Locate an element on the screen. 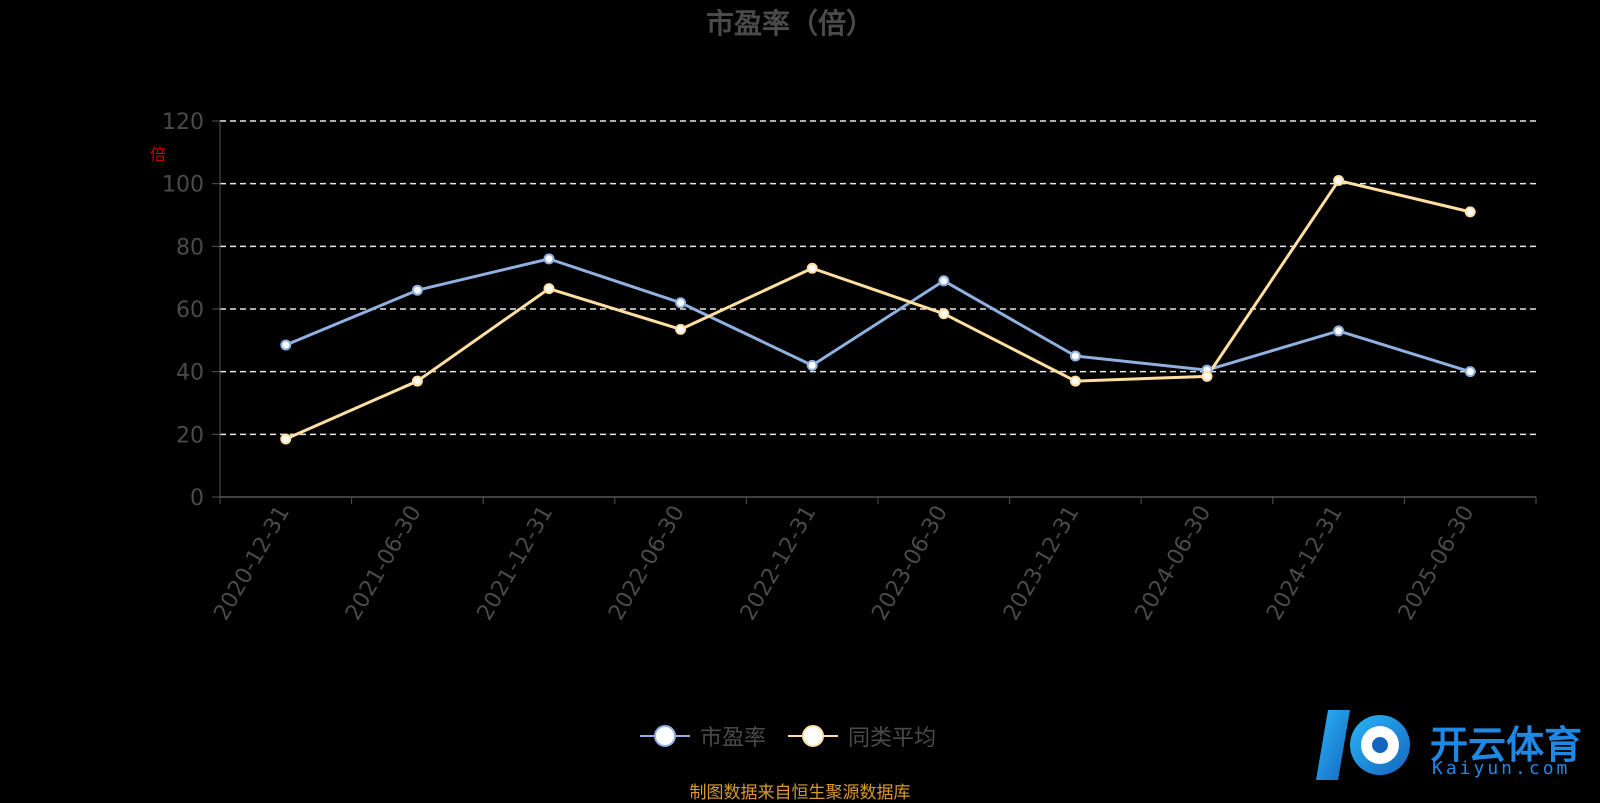  brand-watermark: 开云体育 Kaiyun.com is located at coordinates (1450, 745).